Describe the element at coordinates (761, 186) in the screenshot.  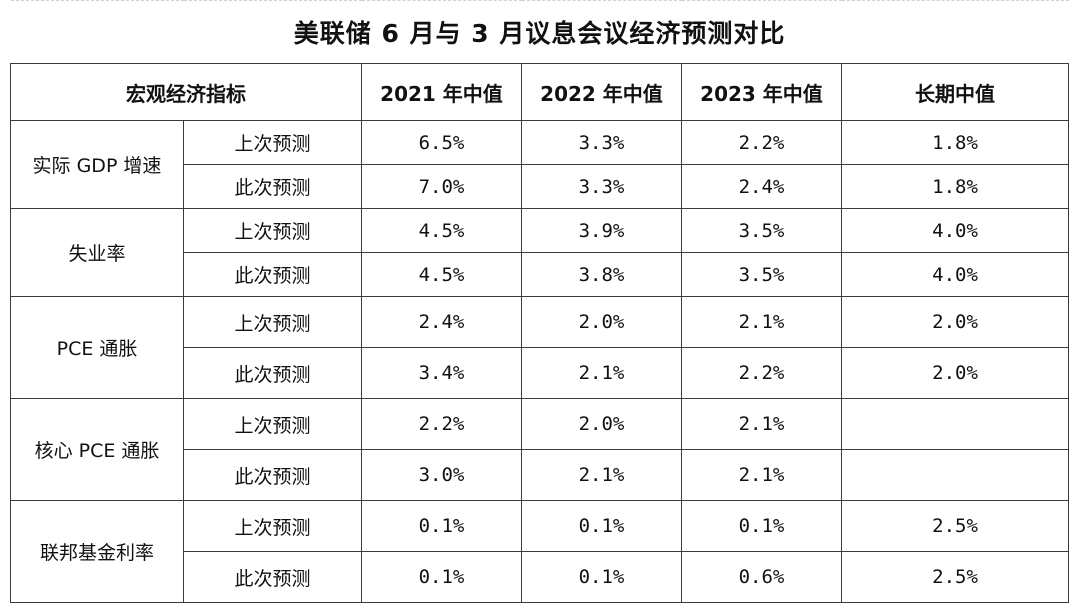
I see `cell-2023: 2.4%` at that location.